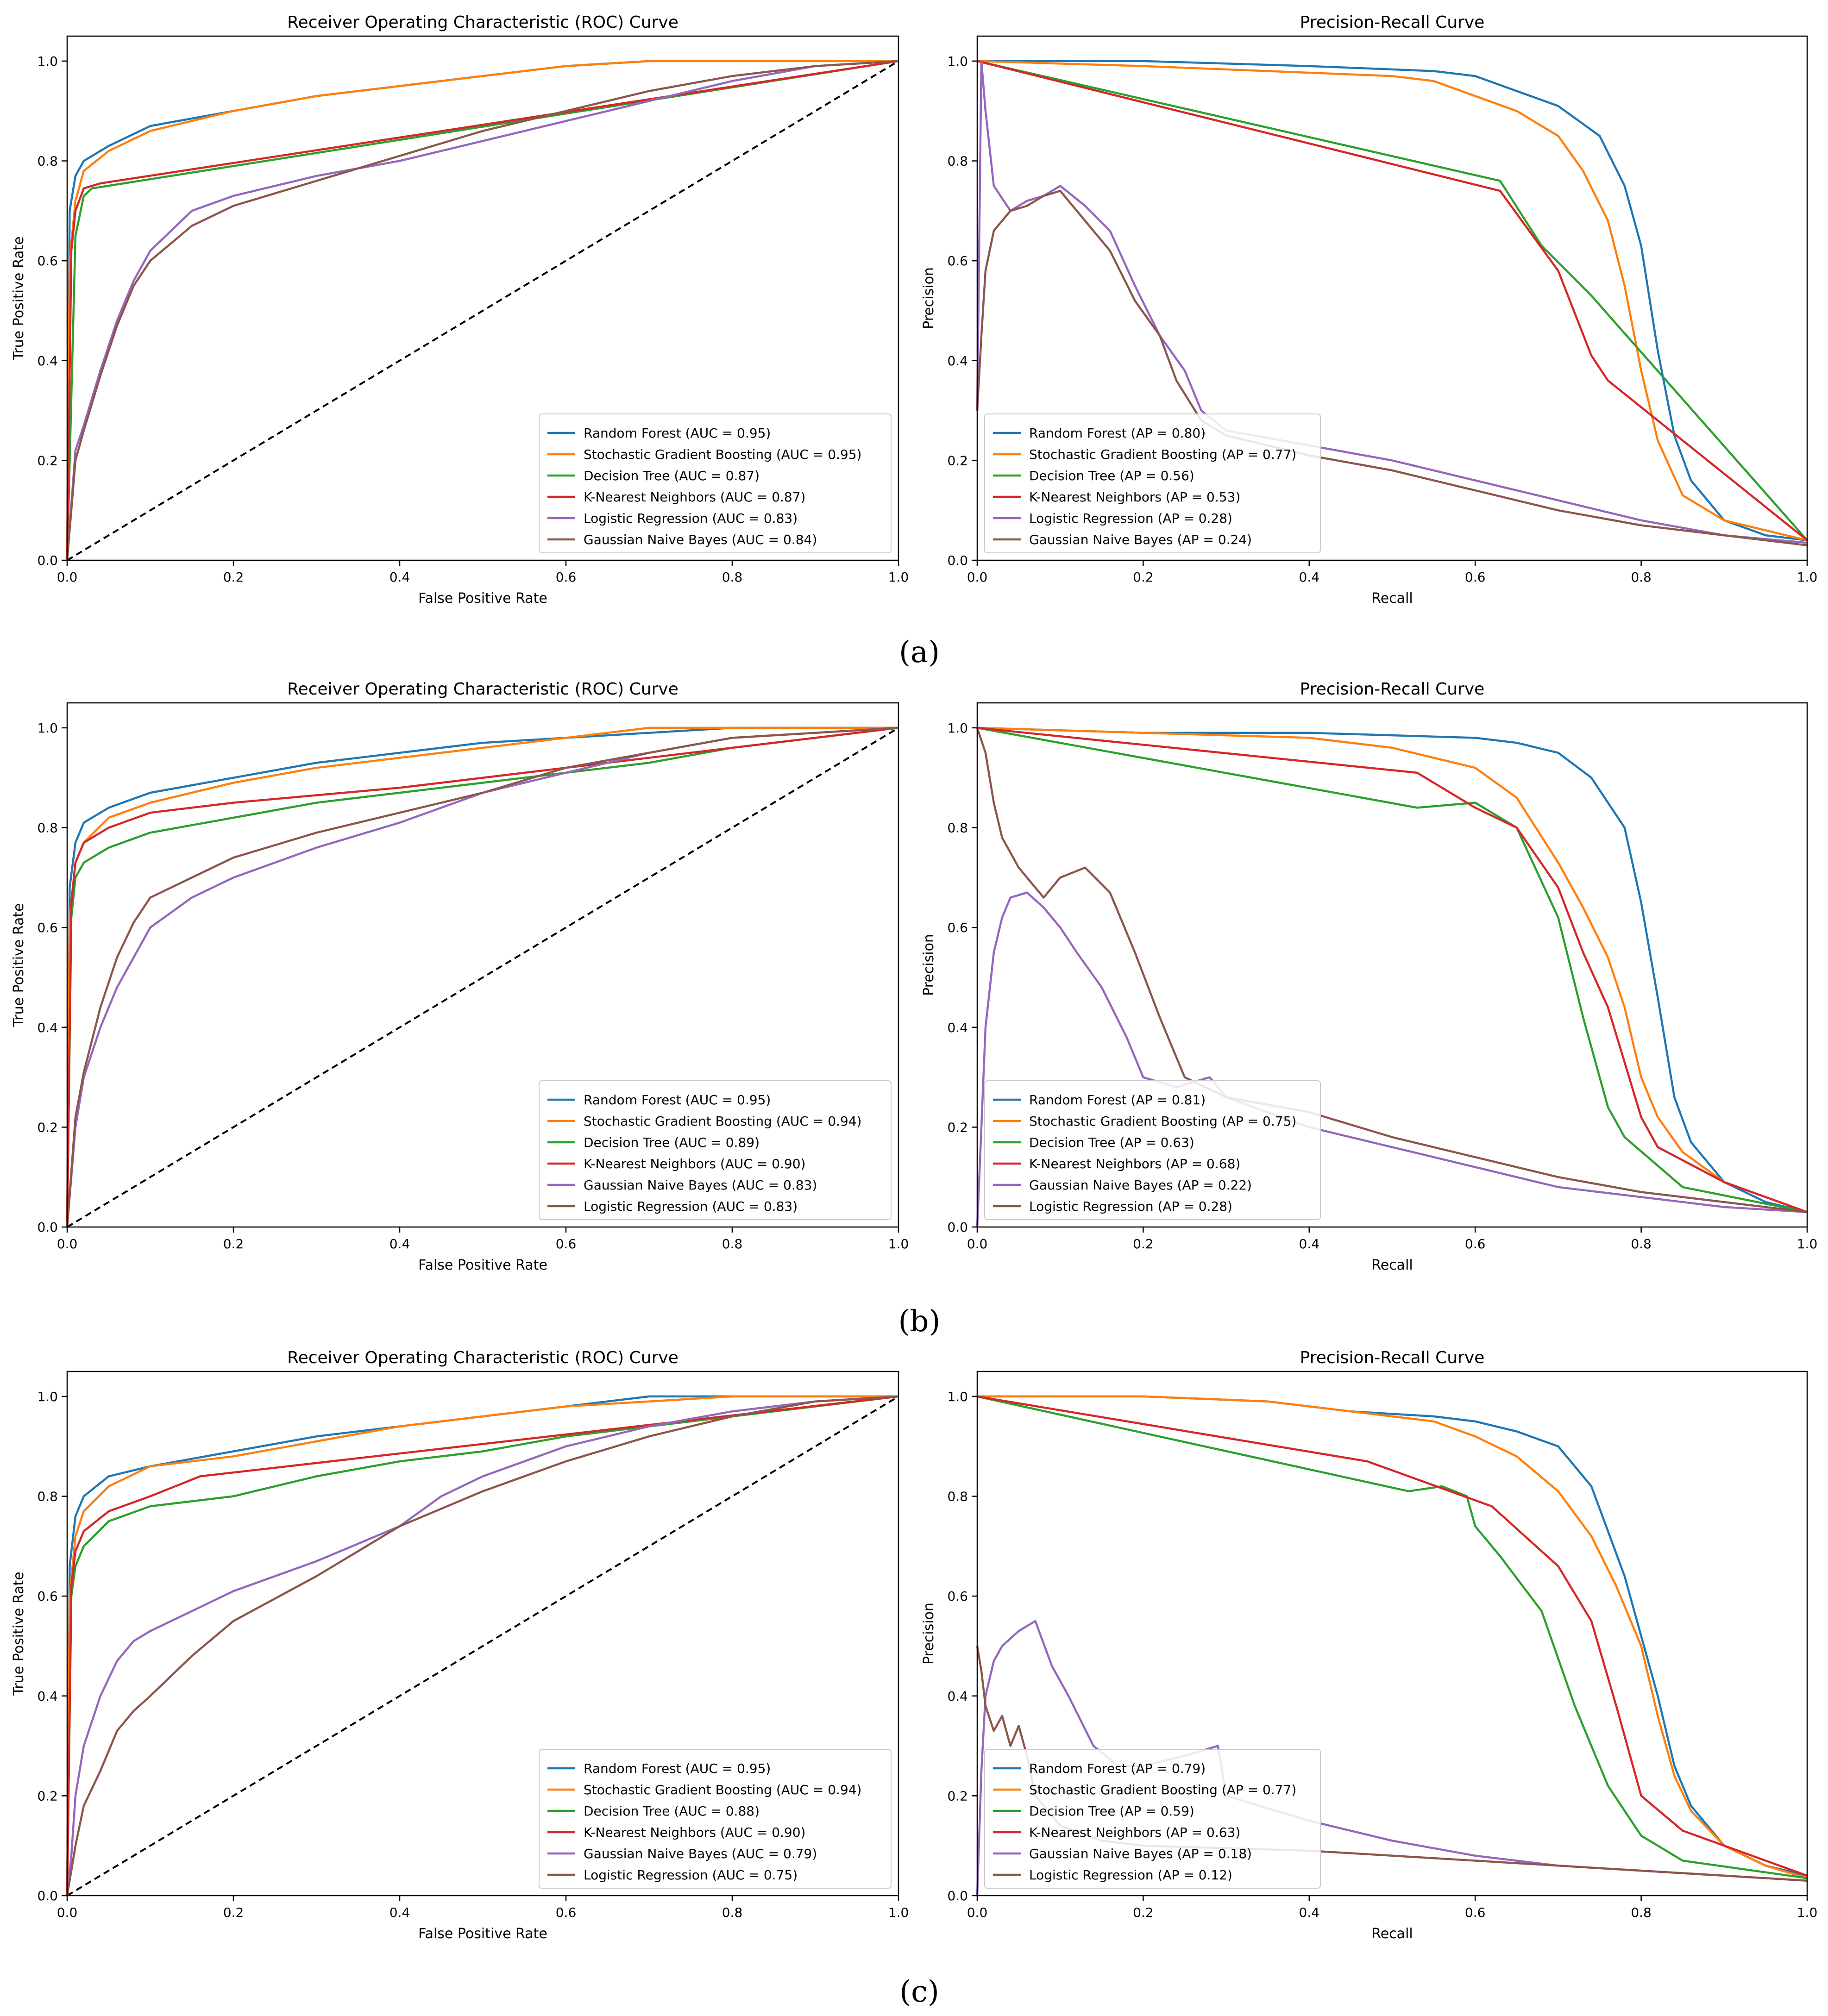 The image size is (1828, 2016). Describe the element at coordinates (1112, 475) in the screenshot. I see `legend-entry: Decision Tree (AP = 0.56)` at that location.